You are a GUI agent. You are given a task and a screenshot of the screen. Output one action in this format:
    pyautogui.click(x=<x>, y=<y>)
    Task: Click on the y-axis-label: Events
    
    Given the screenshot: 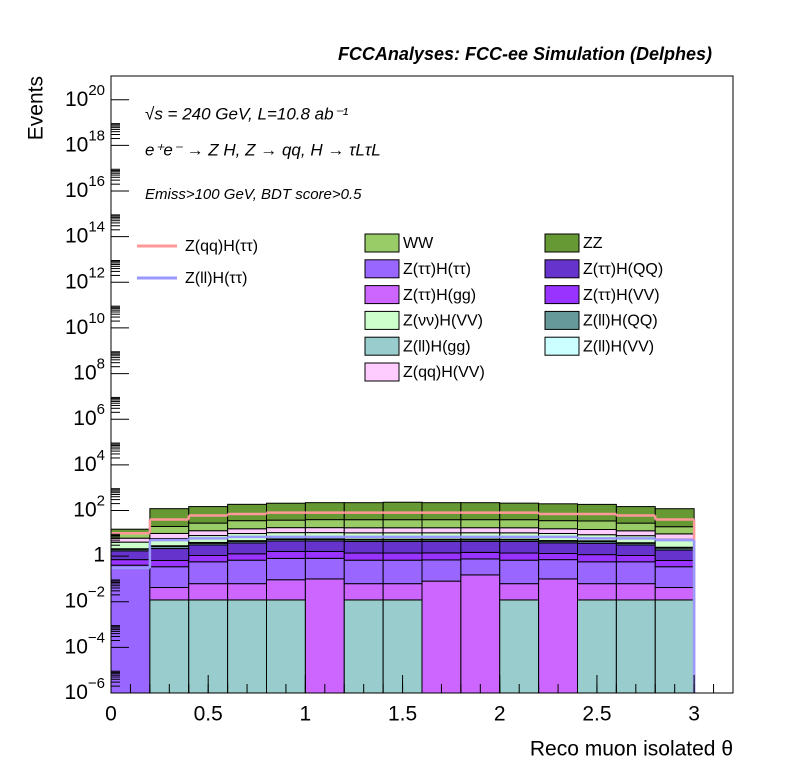 What is the action you would take?
    pyautogui.click(x=36, y=108)
    